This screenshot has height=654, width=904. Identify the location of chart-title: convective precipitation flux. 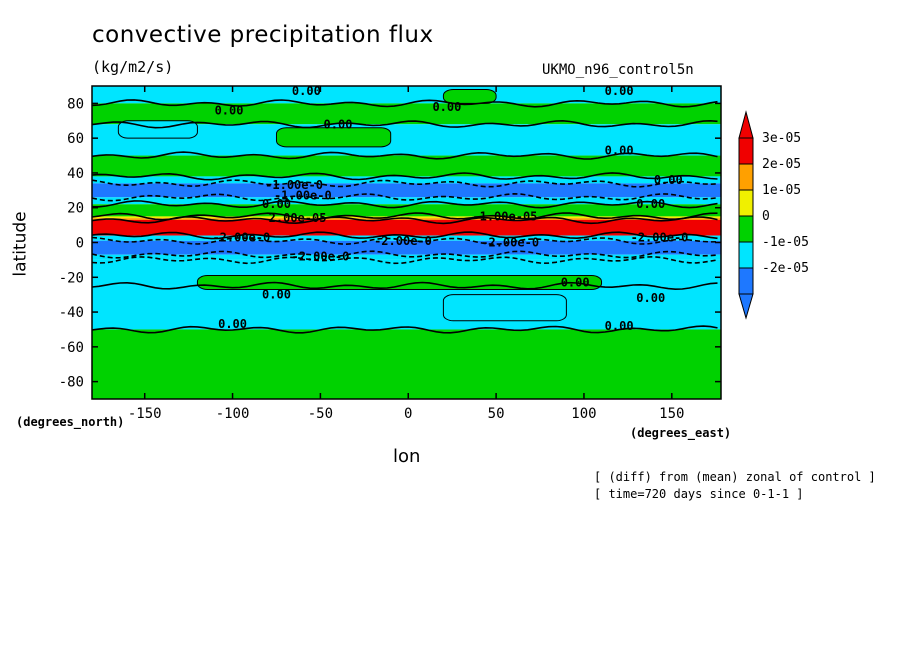
(263, 35).